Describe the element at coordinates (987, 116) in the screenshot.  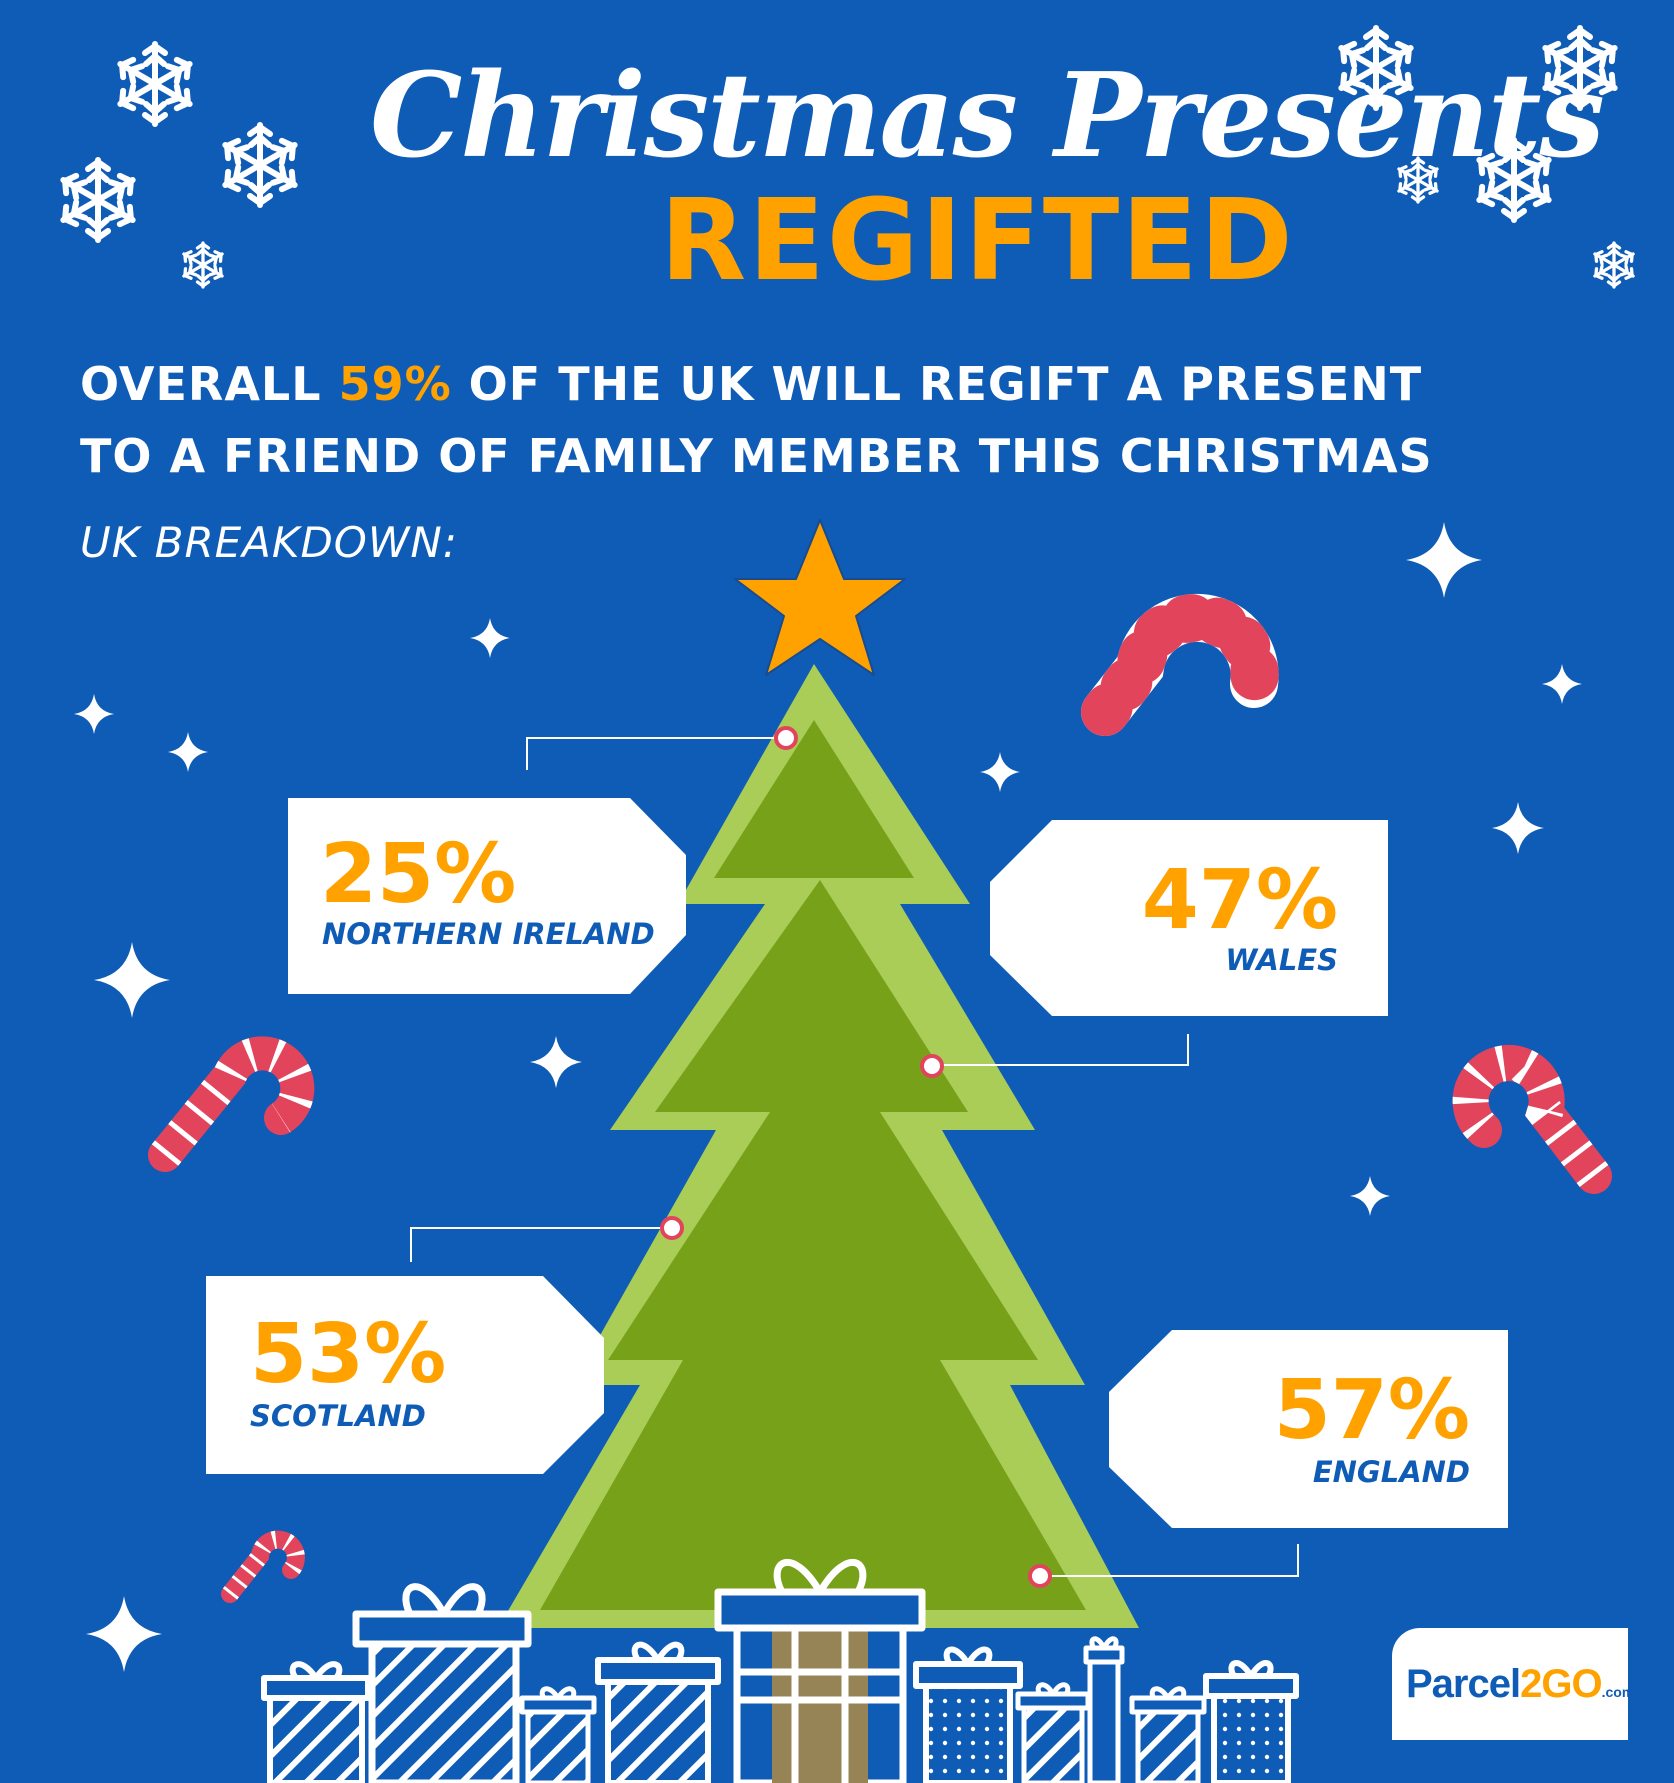
I see `title-script: Christmas Presents` at that location.